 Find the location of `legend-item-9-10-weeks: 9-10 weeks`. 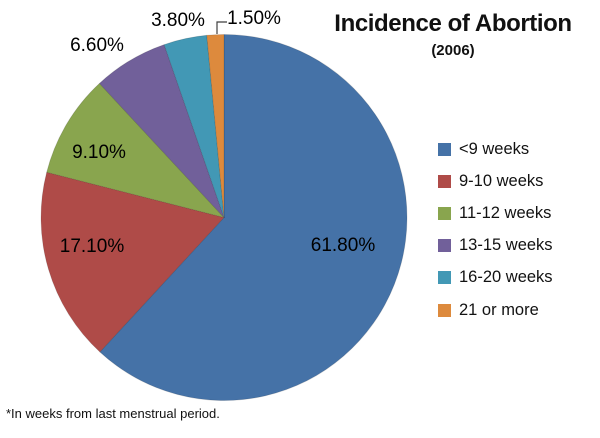

legend-item-9-10-weeks: 9-10 weeks is located at coordinates (495, 181).